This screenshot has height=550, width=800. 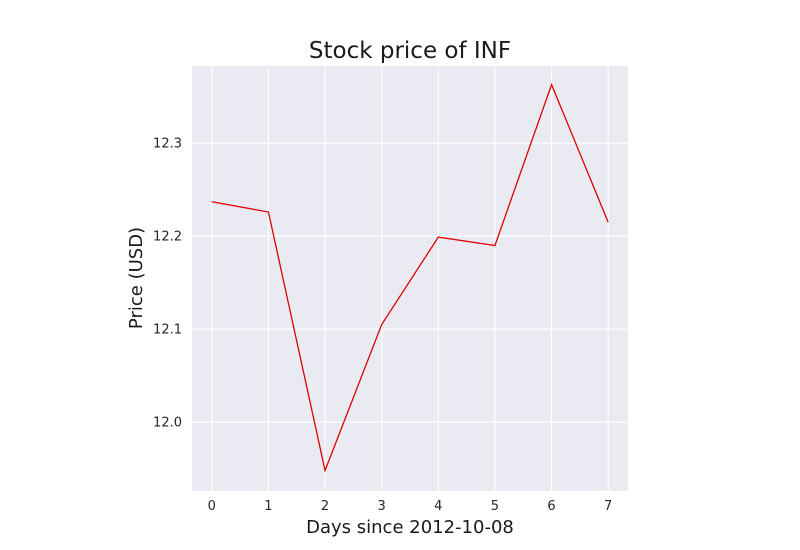 What do you see at coordinates (167, 330) in the screenshot?
I see `y-tick-label: 12.1` at bounding box center [167, 330].